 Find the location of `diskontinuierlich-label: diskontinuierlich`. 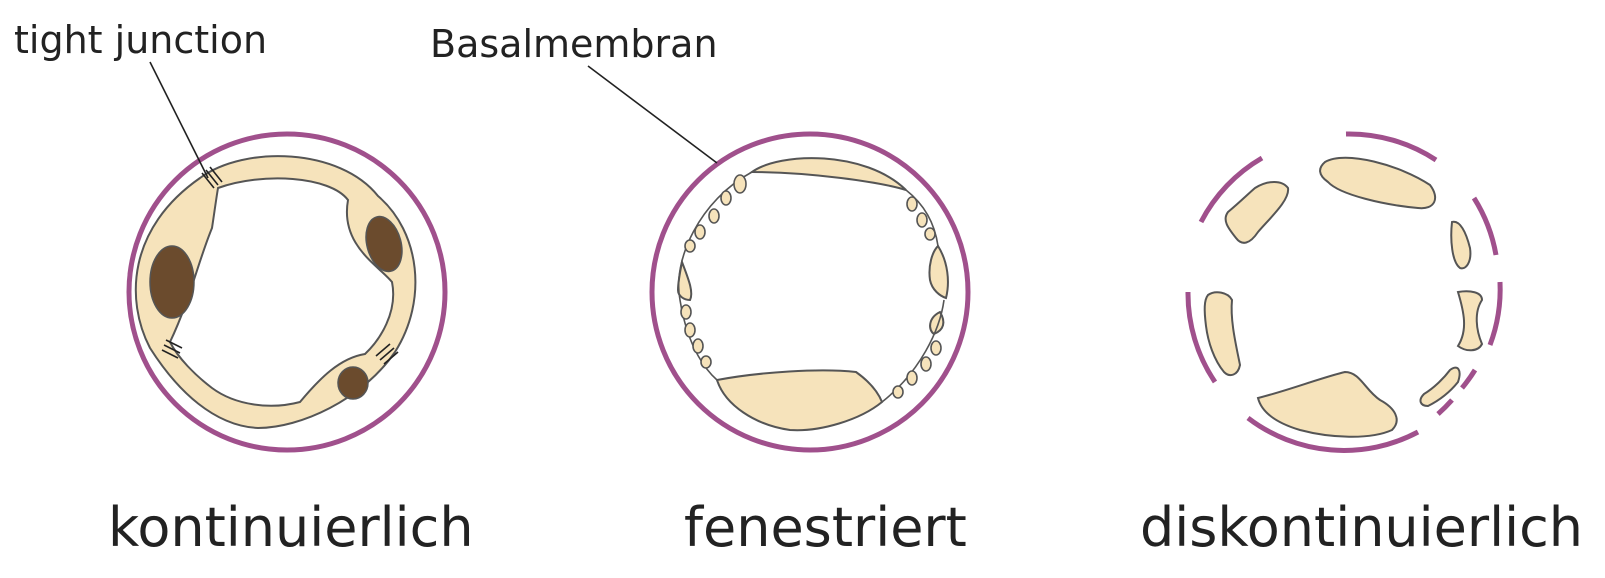

diskontinuierlich-label: diskontinuierlich is located at coordinates (1361, 527).